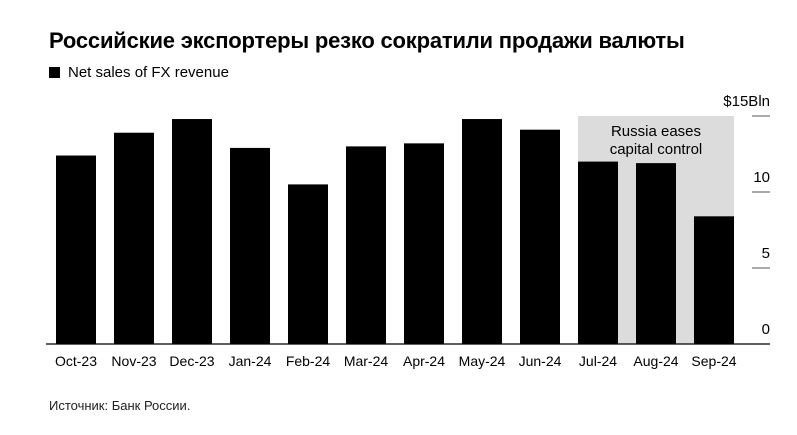  I want to click on x-tick-label: Dec-23, so click(191, 361).